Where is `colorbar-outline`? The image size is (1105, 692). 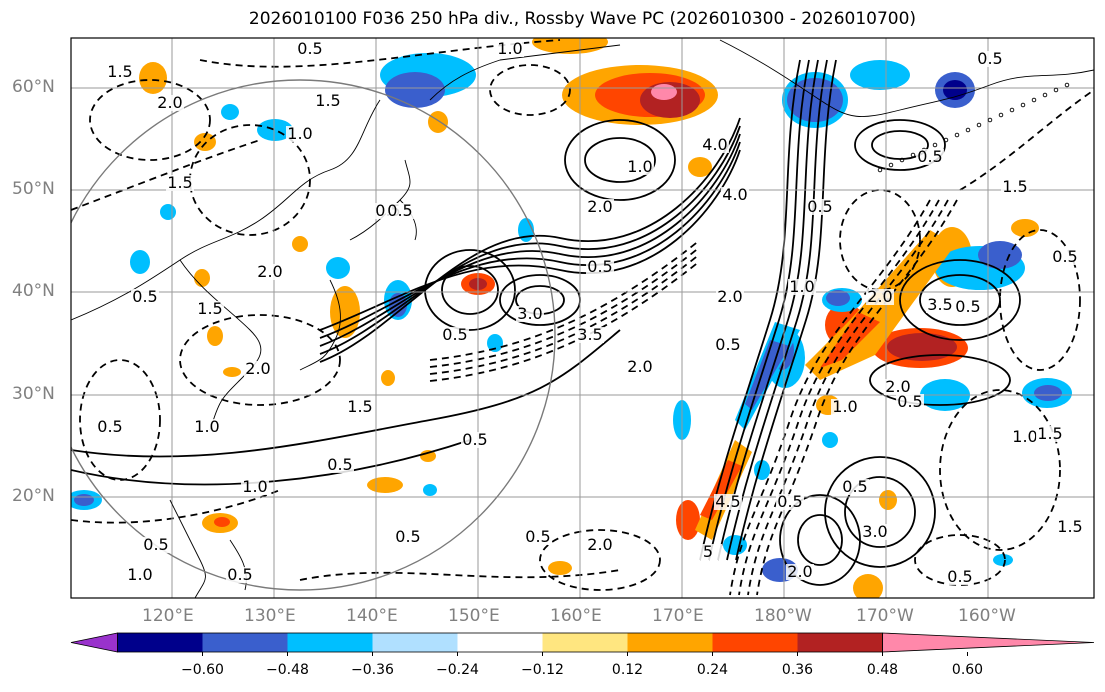 colorbar-outline is located at coordinates (500, 642).